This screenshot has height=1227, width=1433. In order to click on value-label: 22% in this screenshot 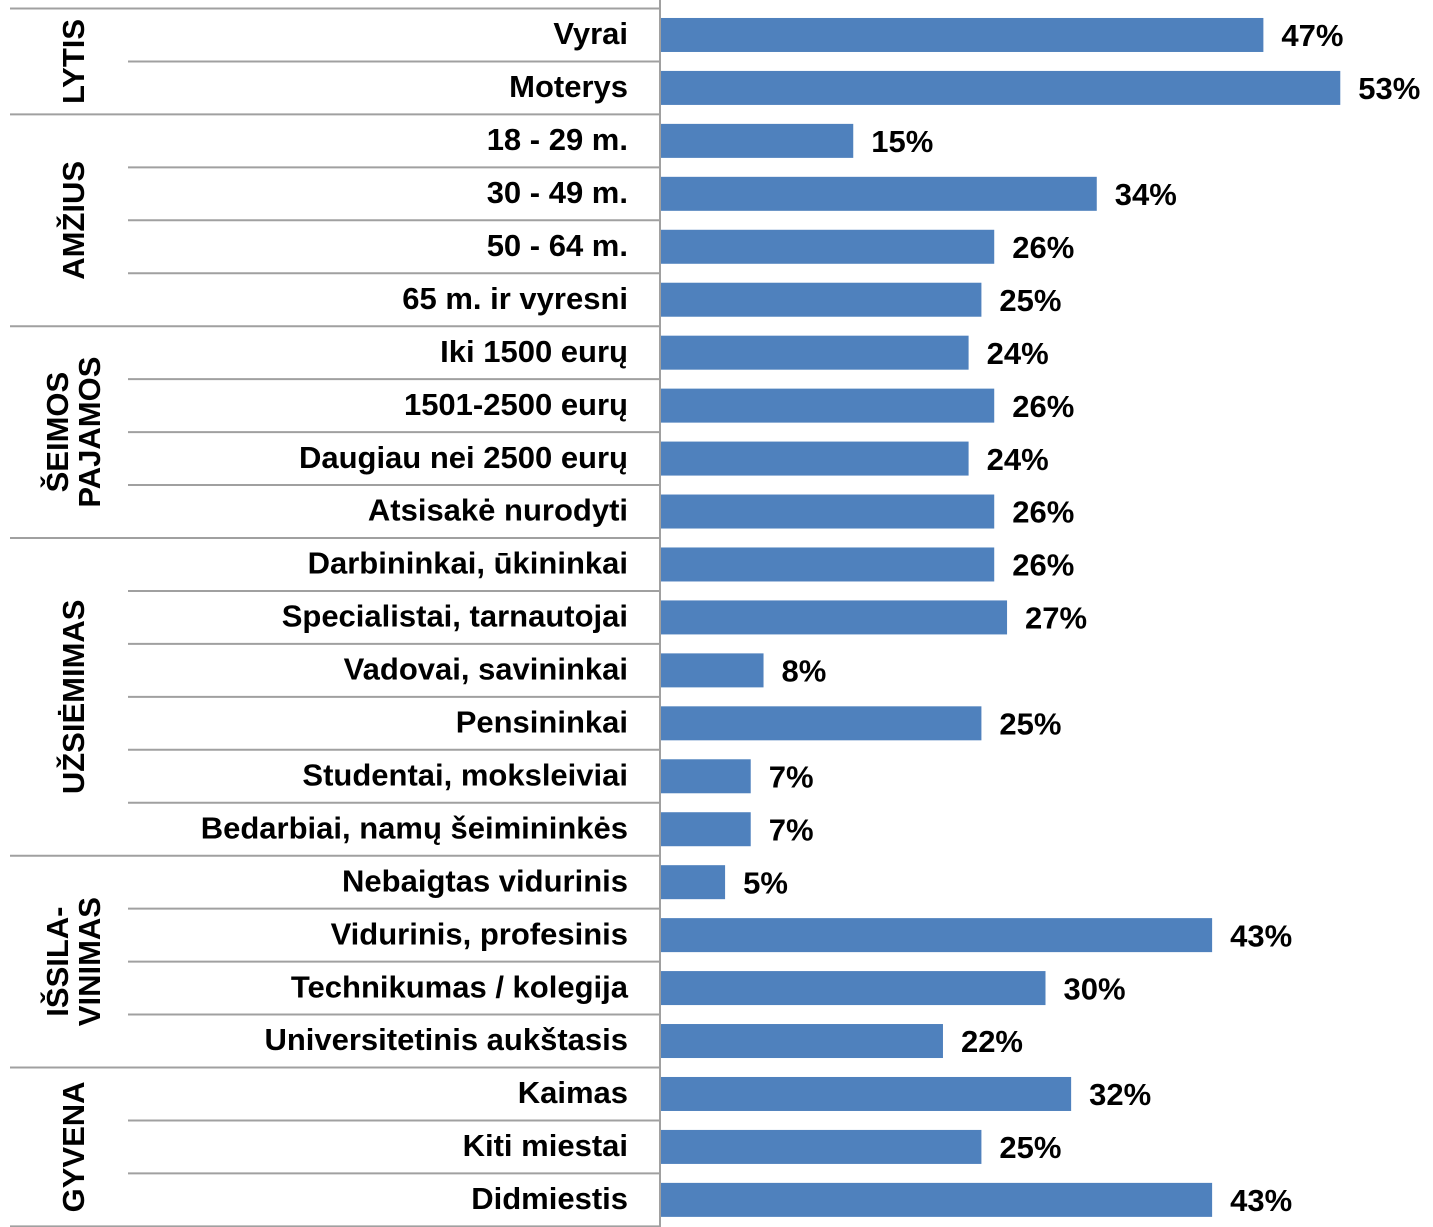, I will do `click(992, 1041)`.